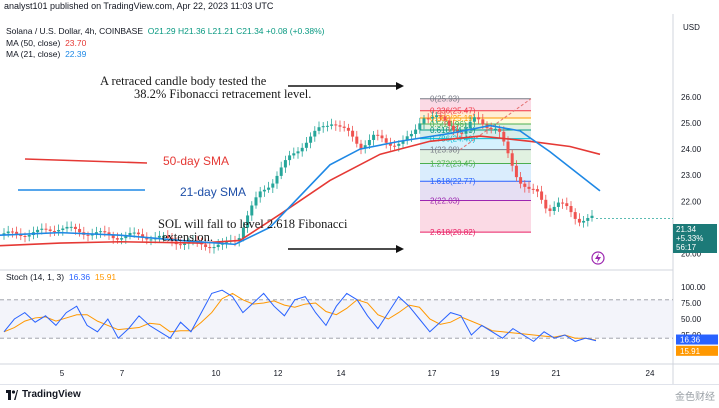  I want to click on stoch-d-tag-text: 15.91, so click(690, 351).